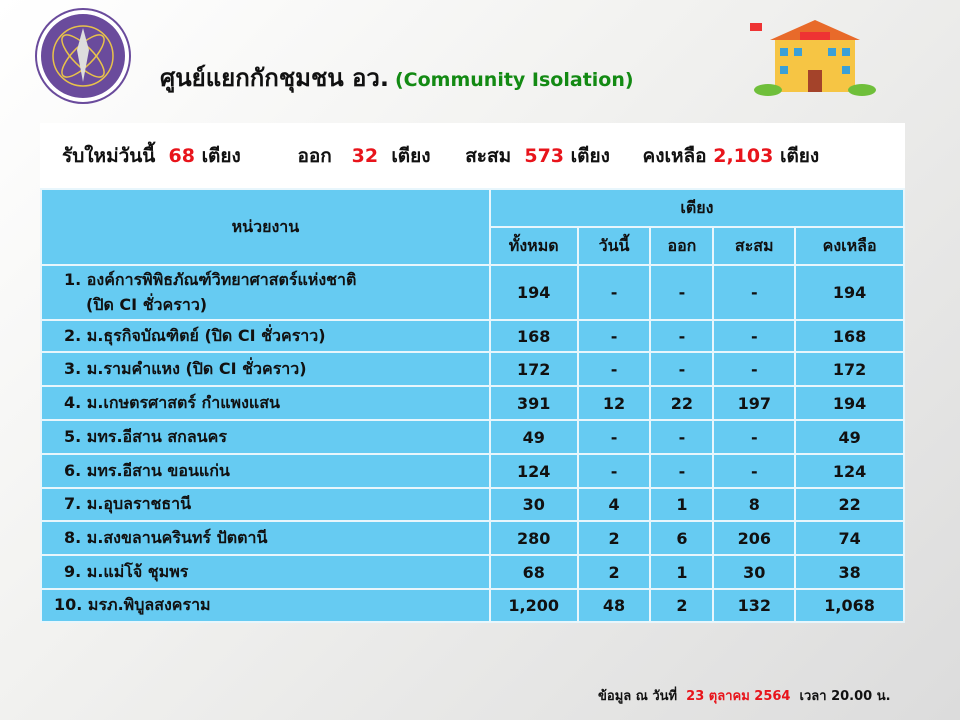  Describe the element at coordinates (743, 156) in the screenshot. I see `remain-value: 2,103` at that location.